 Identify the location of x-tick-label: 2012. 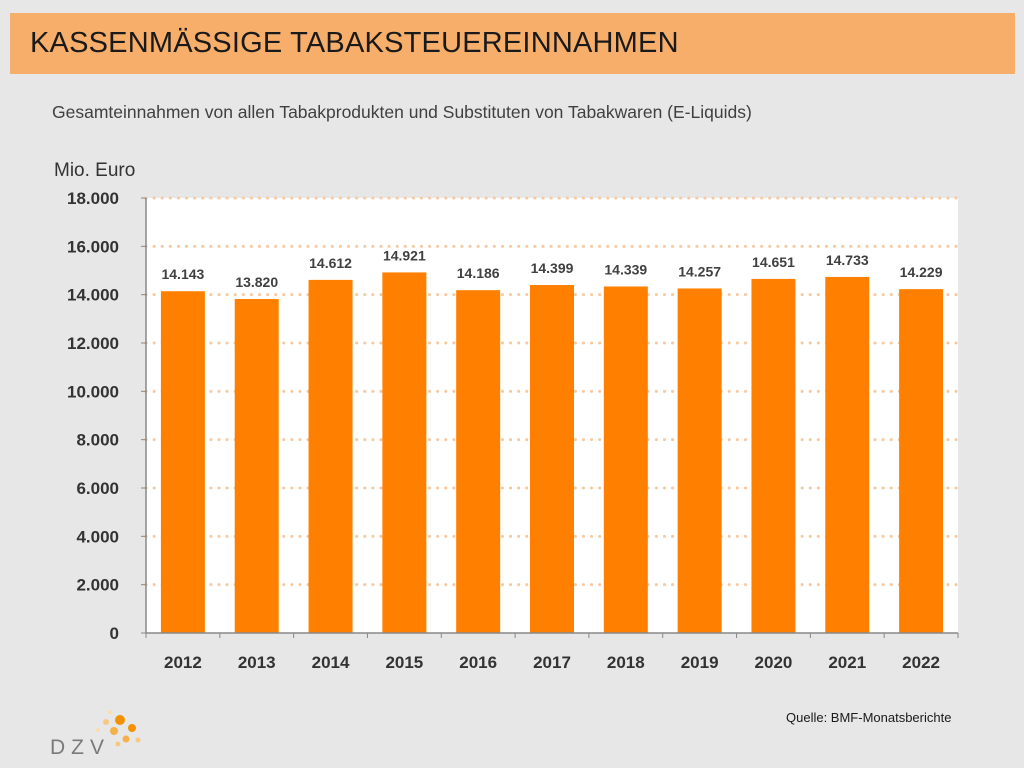
(183, 662).